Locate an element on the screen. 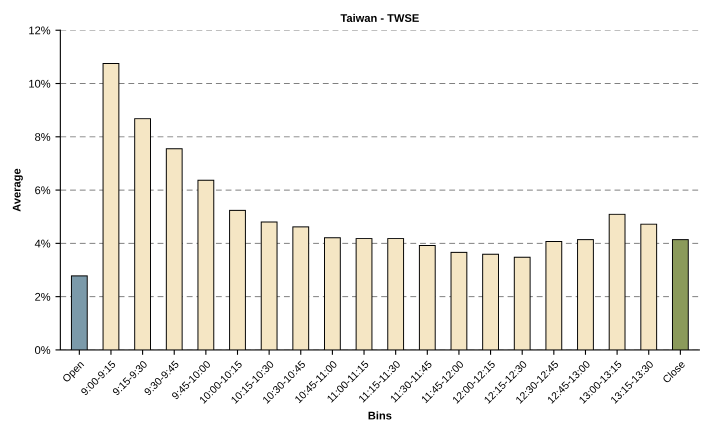 This screenshot has height=432, width=710. x-axis-title: Bins is located at coordinates (380, 415).